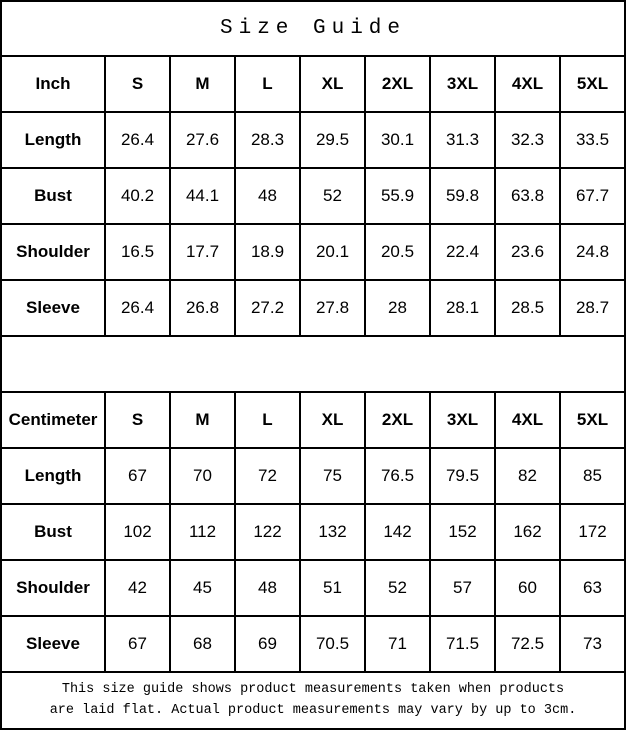  I want to click on measurement-value: 152, so click(462, 532).